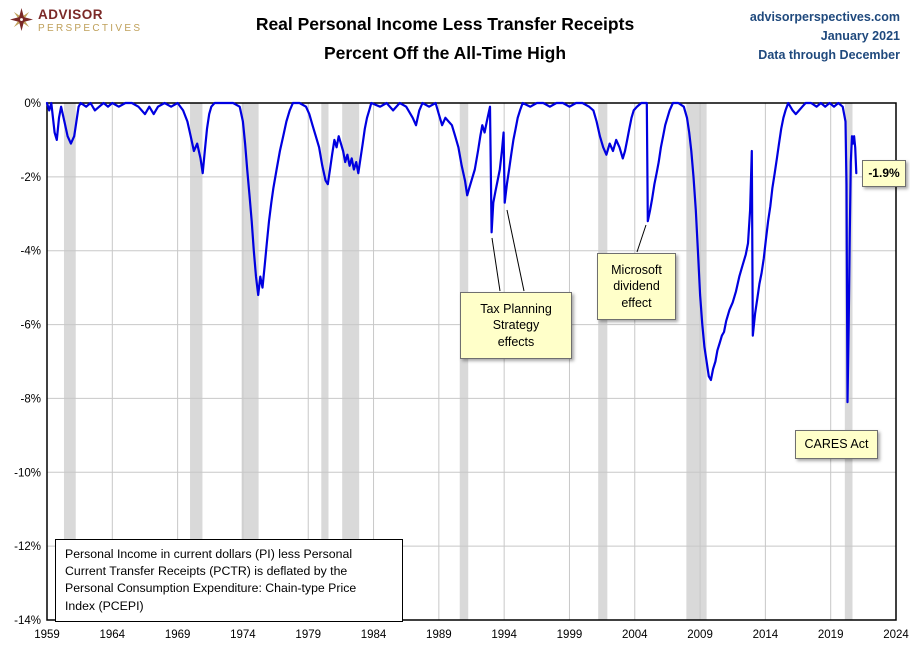 Image resolution: width=910 pixels, height=661 pixels. I want to click on x-tick-label: 1964, so click(113, 635).